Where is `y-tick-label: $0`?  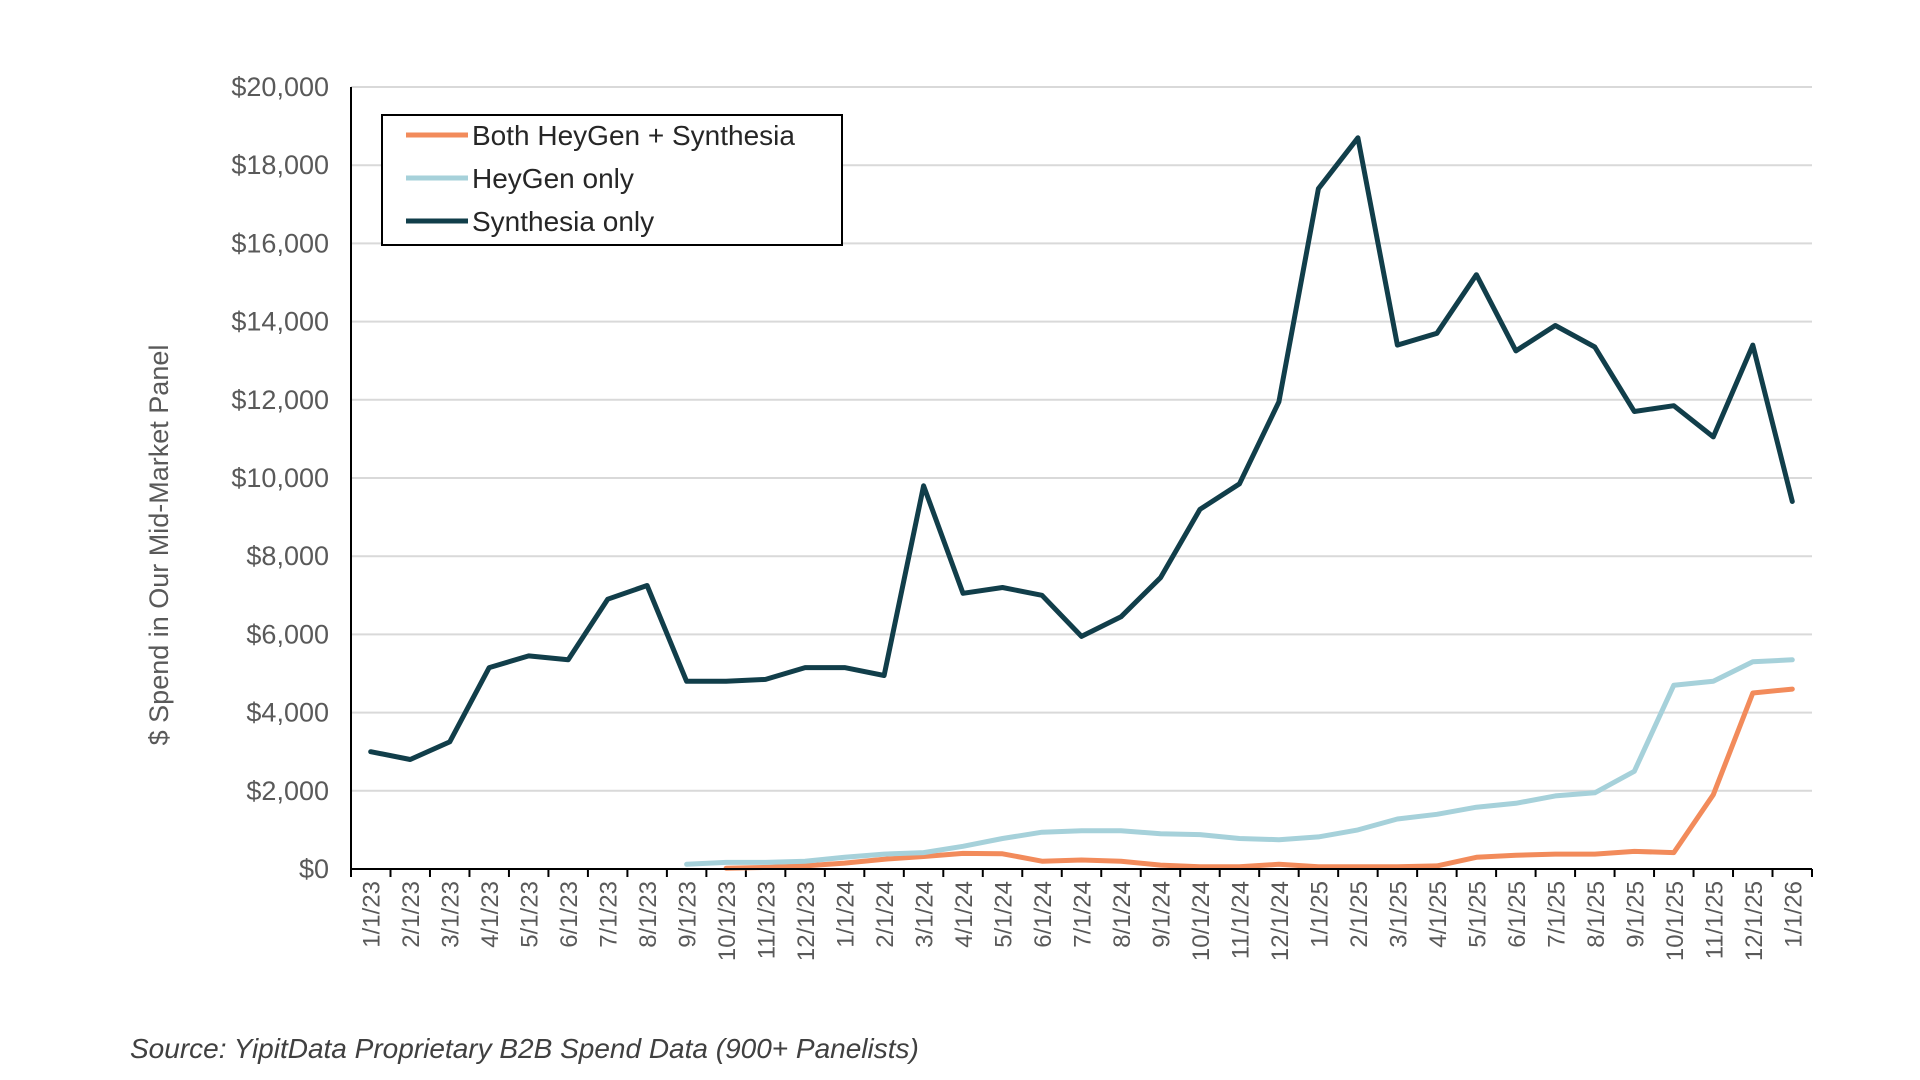 y-tick-label: $0 is located at coordinates (314, 869).